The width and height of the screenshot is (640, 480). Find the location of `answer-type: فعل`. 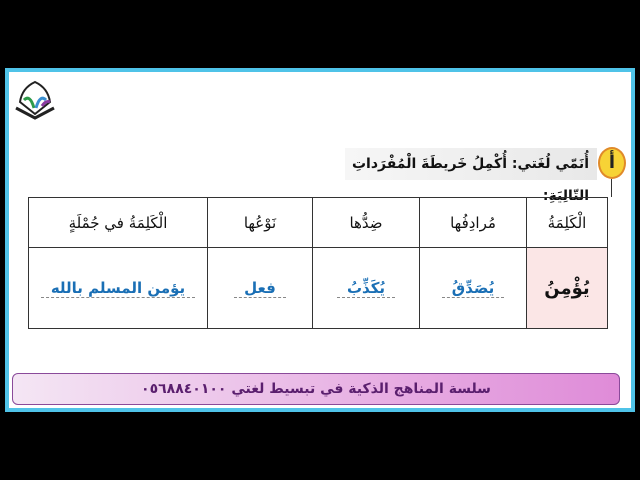

answer-type: فعل is located at coordinates (260, 288).